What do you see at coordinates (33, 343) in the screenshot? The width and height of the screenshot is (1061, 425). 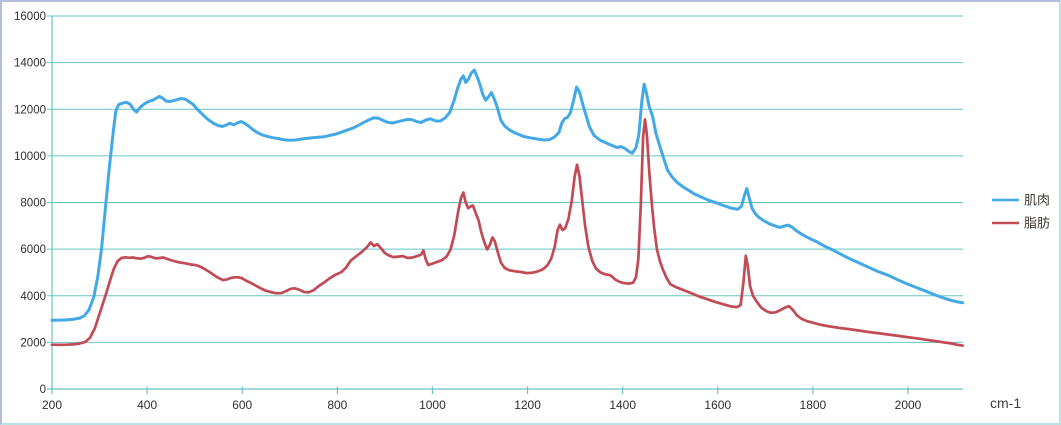 I see `y-tick-label-2000: 2000` at bounding box center [33, 343].